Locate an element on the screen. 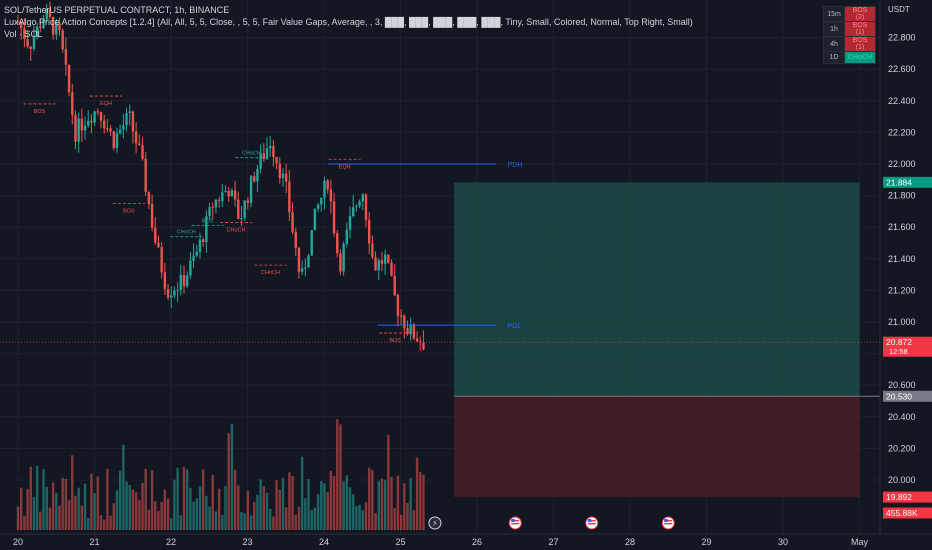 Image resolution: width=932 pixels, height=550 pixels. mtf-status: BOS (2) is located at coordinates (860, 14).